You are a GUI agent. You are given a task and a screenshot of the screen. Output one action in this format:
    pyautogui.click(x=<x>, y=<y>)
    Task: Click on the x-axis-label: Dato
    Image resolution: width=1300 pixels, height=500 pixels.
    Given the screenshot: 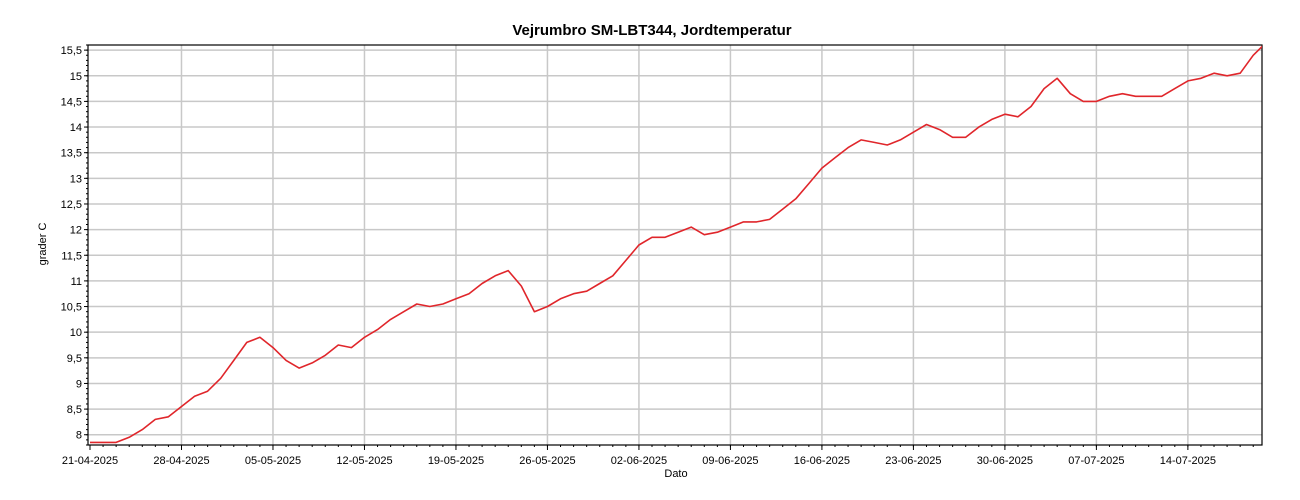 What is the action you would take?
    pyautogui.click(x=675, y=474)
    